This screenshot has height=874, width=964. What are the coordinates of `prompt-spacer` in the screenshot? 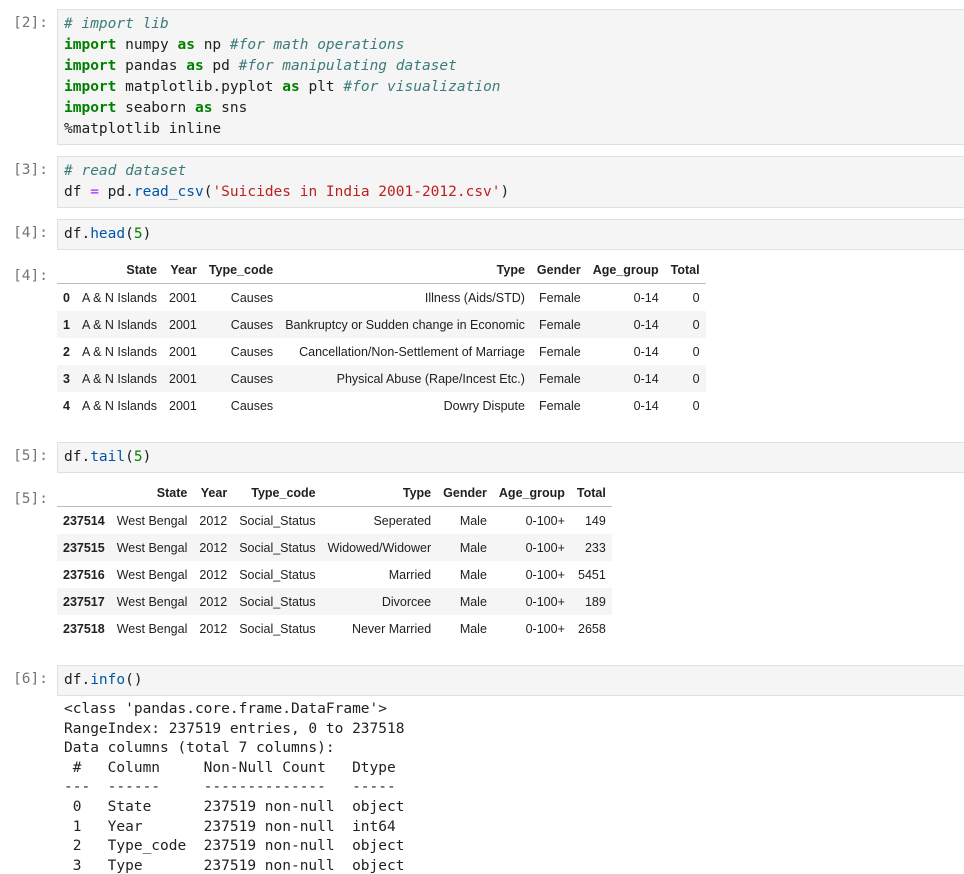 It's located at (28, 785).